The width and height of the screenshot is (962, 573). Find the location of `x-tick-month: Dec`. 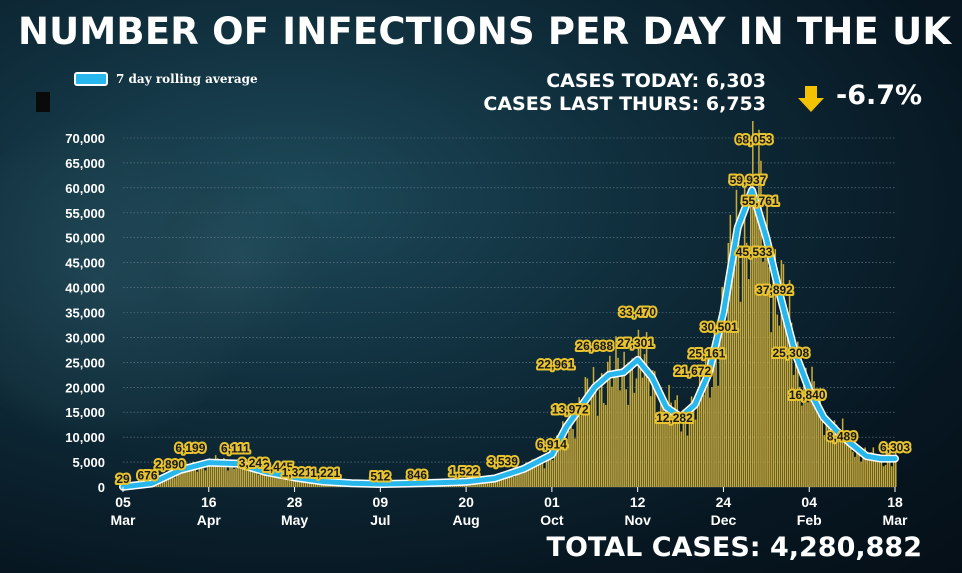

x-tick-month: Dec is located at coordinates (724, 520).